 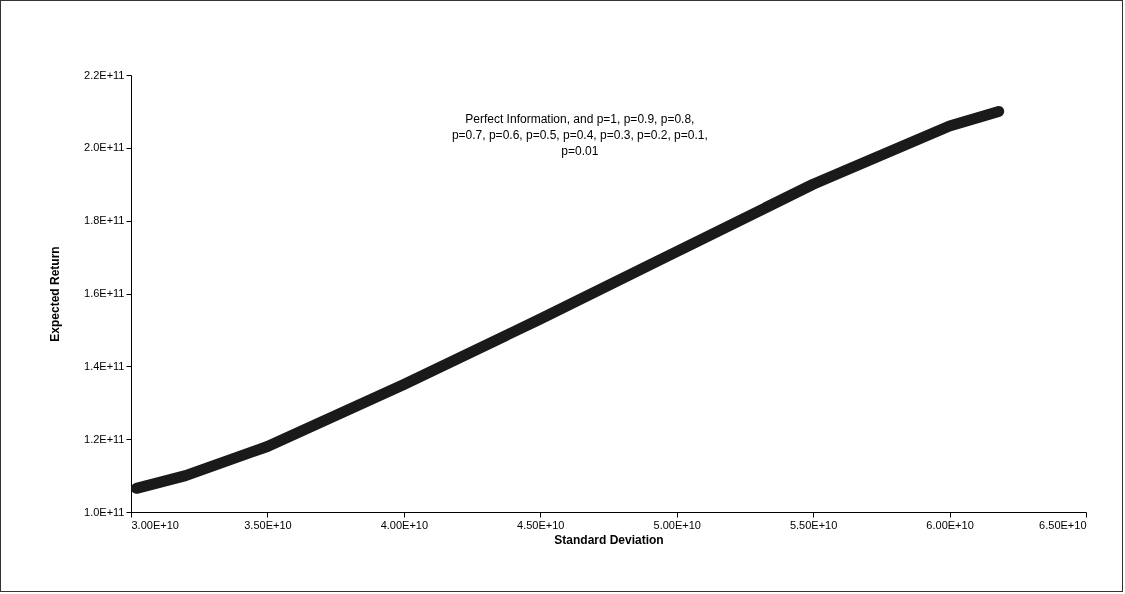 What do you see at coordinates (104, 511) in the screenshot?
I see `y-tick-label: 1.0E+11` at bounding box center [104, 511].